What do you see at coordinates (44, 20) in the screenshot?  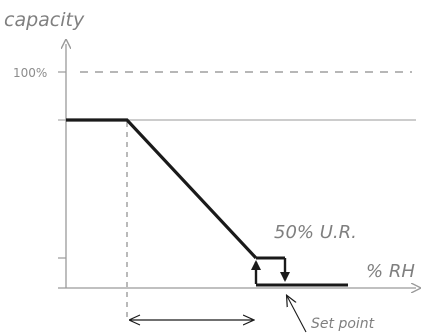 I see `y-axis-label: capacity` at bounding box center [44, 20].